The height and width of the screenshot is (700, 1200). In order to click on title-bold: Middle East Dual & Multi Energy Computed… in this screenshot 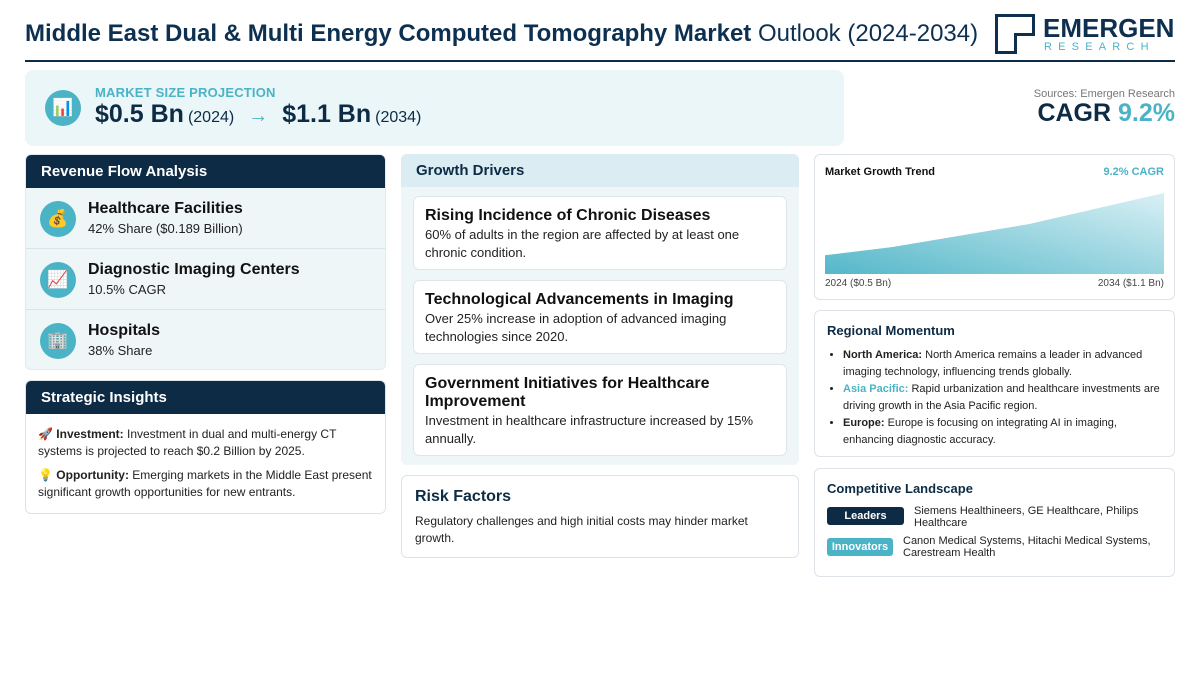, I will do `click(388, 33)`.